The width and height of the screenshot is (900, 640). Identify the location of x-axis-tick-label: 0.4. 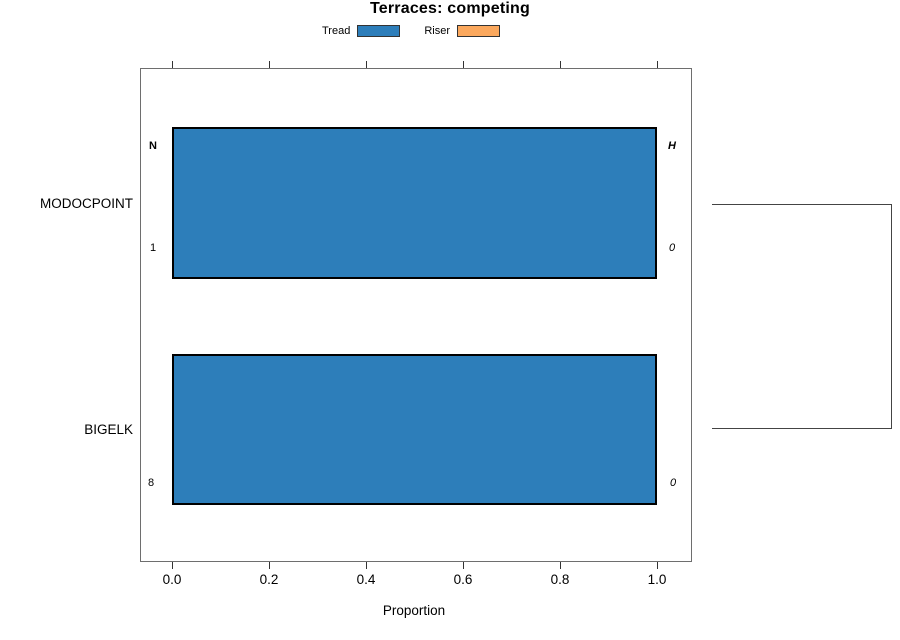
(366, 579).